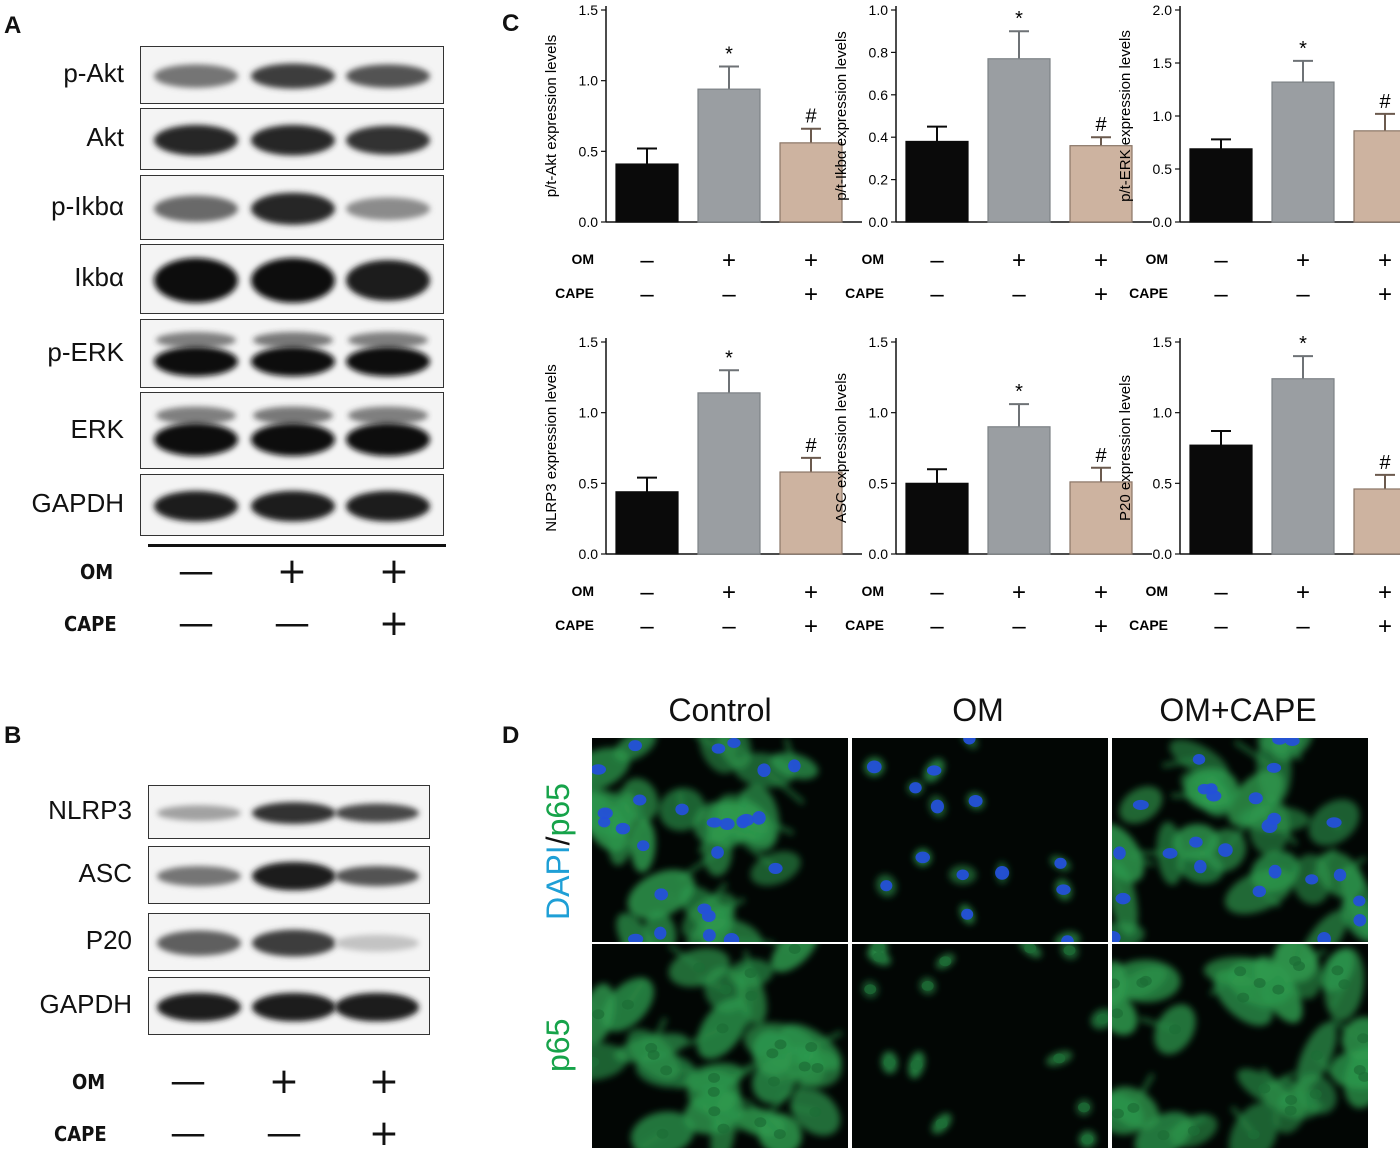 The width and height of the screenshot is (1400, 1154). What do you see at coordinates (99, 277) in the screenshot?
I see `a-band-label: Ikbα` at bounding box center [99, 277].